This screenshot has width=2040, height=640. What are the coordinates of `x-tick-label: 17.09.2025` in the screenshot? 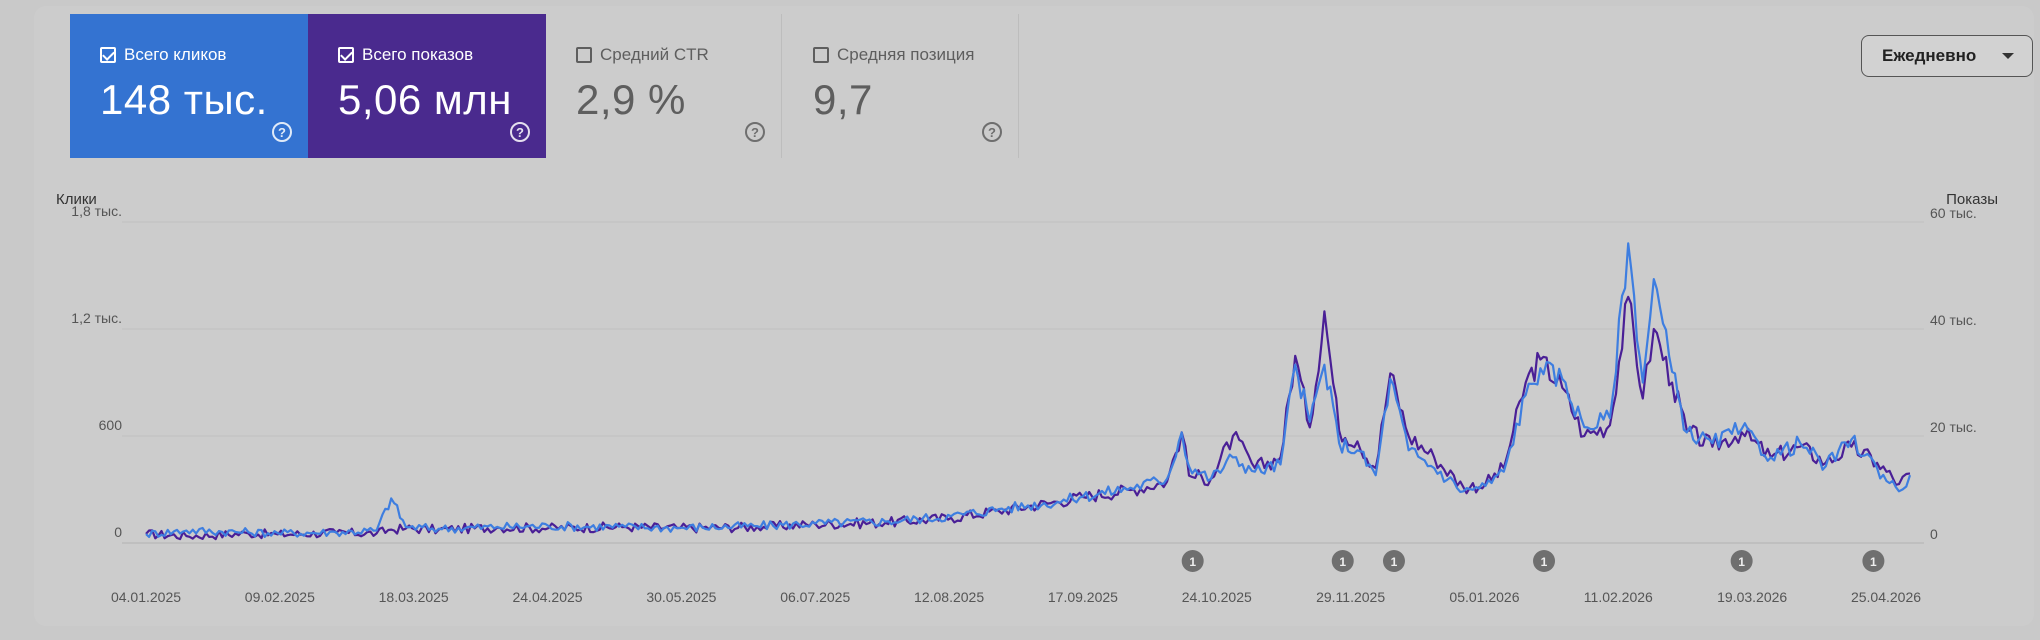 It's located at (1083, 597).